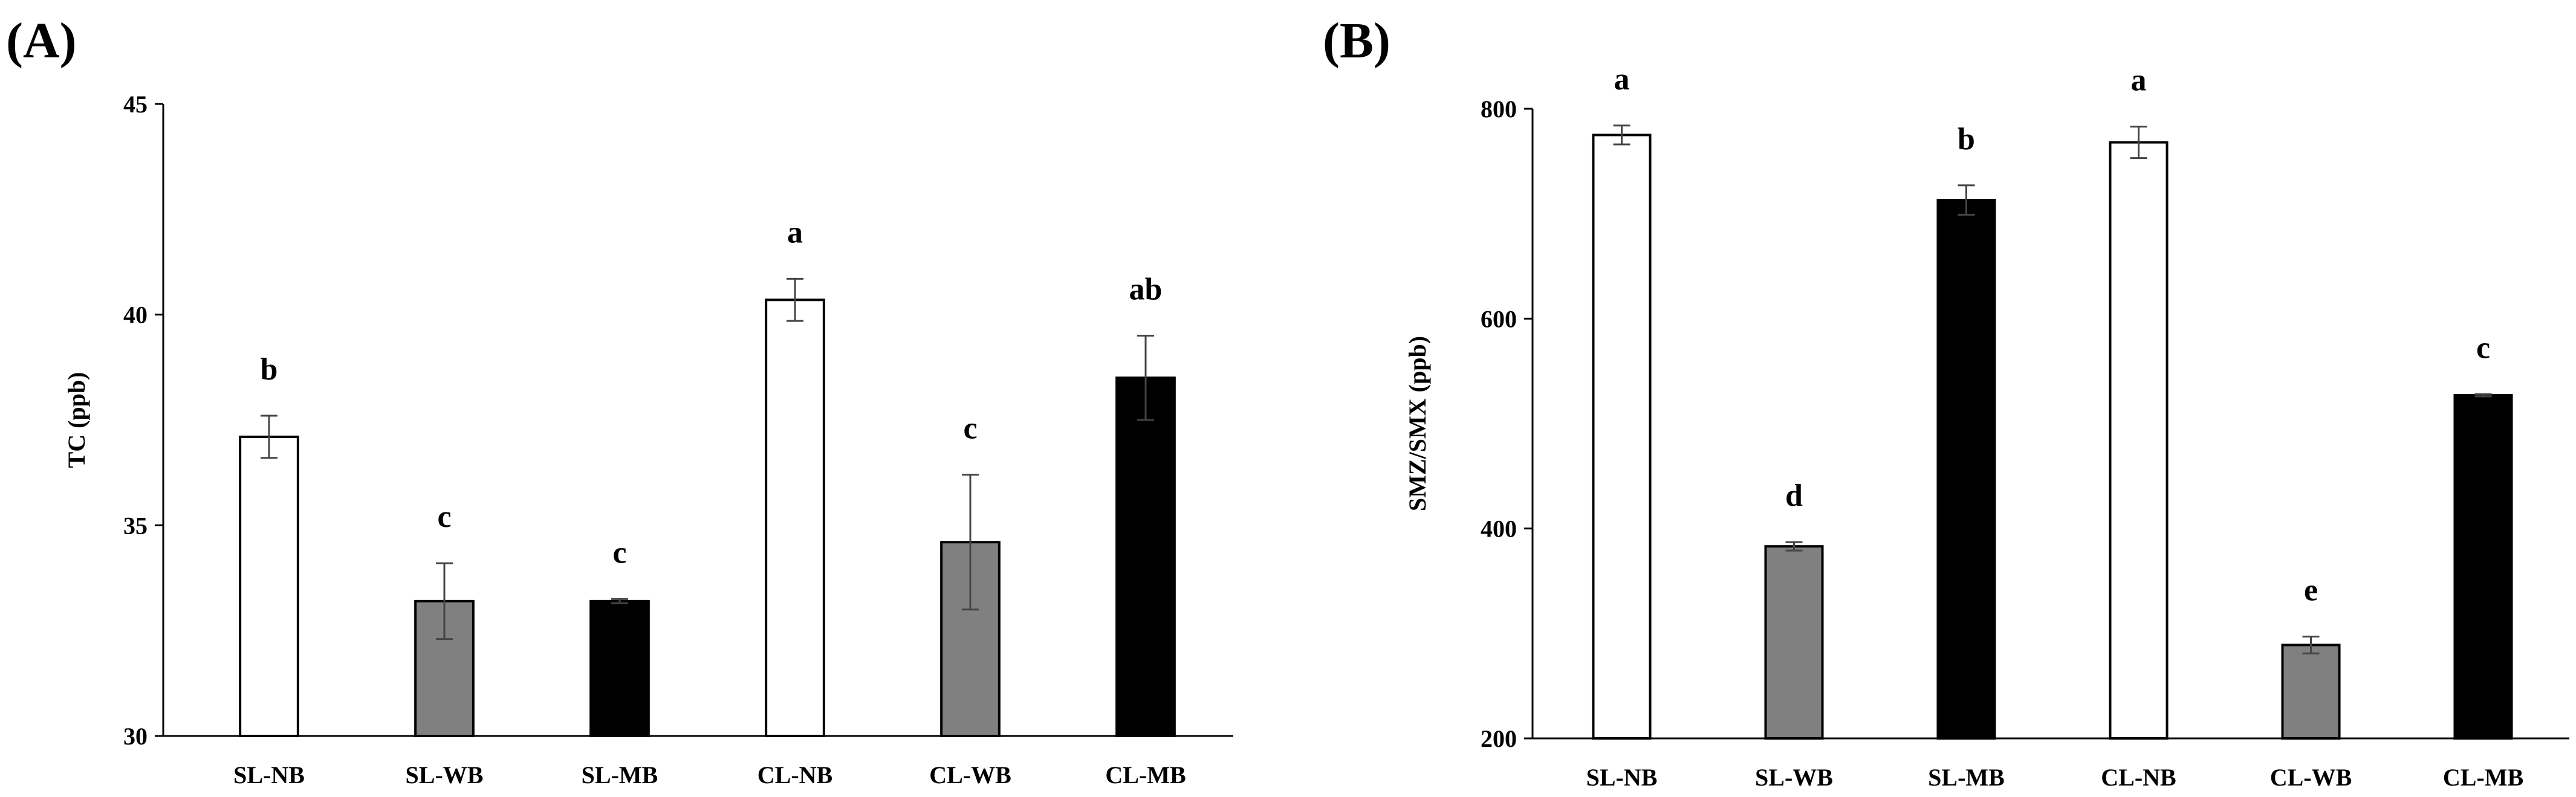 The image size is (2576, 797). What do you see at coordinates (1499, 109) in the screenshot?
I see `y-tick-label: 800` at bounding box center [1499, 109].